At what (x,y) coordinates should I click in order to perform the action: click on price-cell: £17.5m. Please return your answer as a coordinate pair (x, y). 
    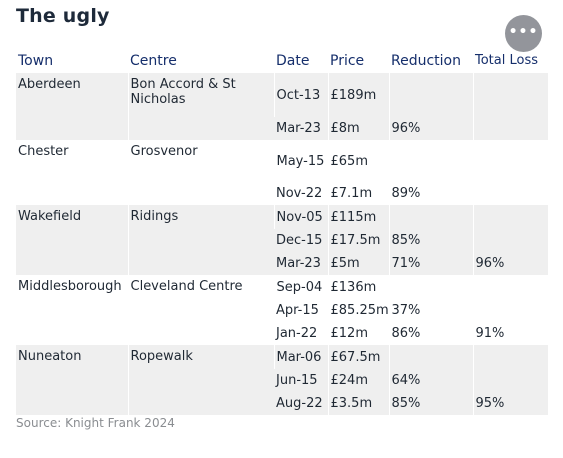
    Looking at the image, I should click on (358, 240).